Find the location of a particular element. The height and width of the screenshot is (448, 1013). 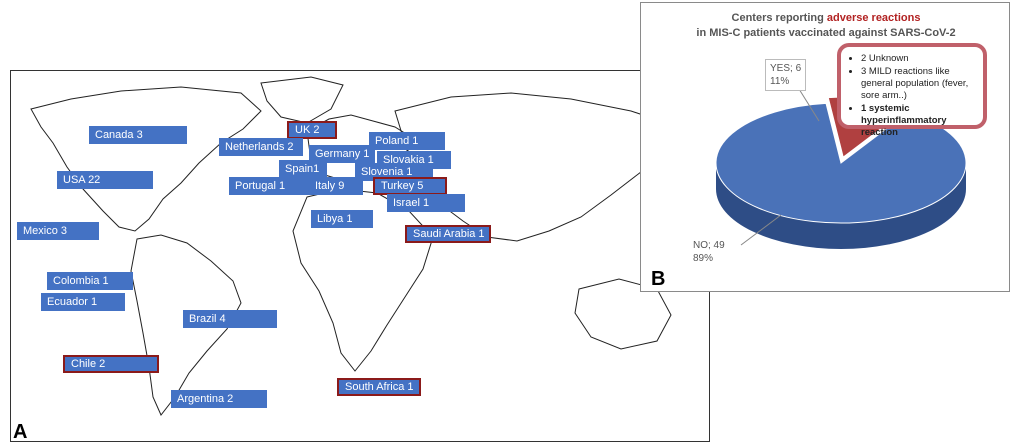

country-label: Saudi Arabia 1 is located at coordinates (448, 234).